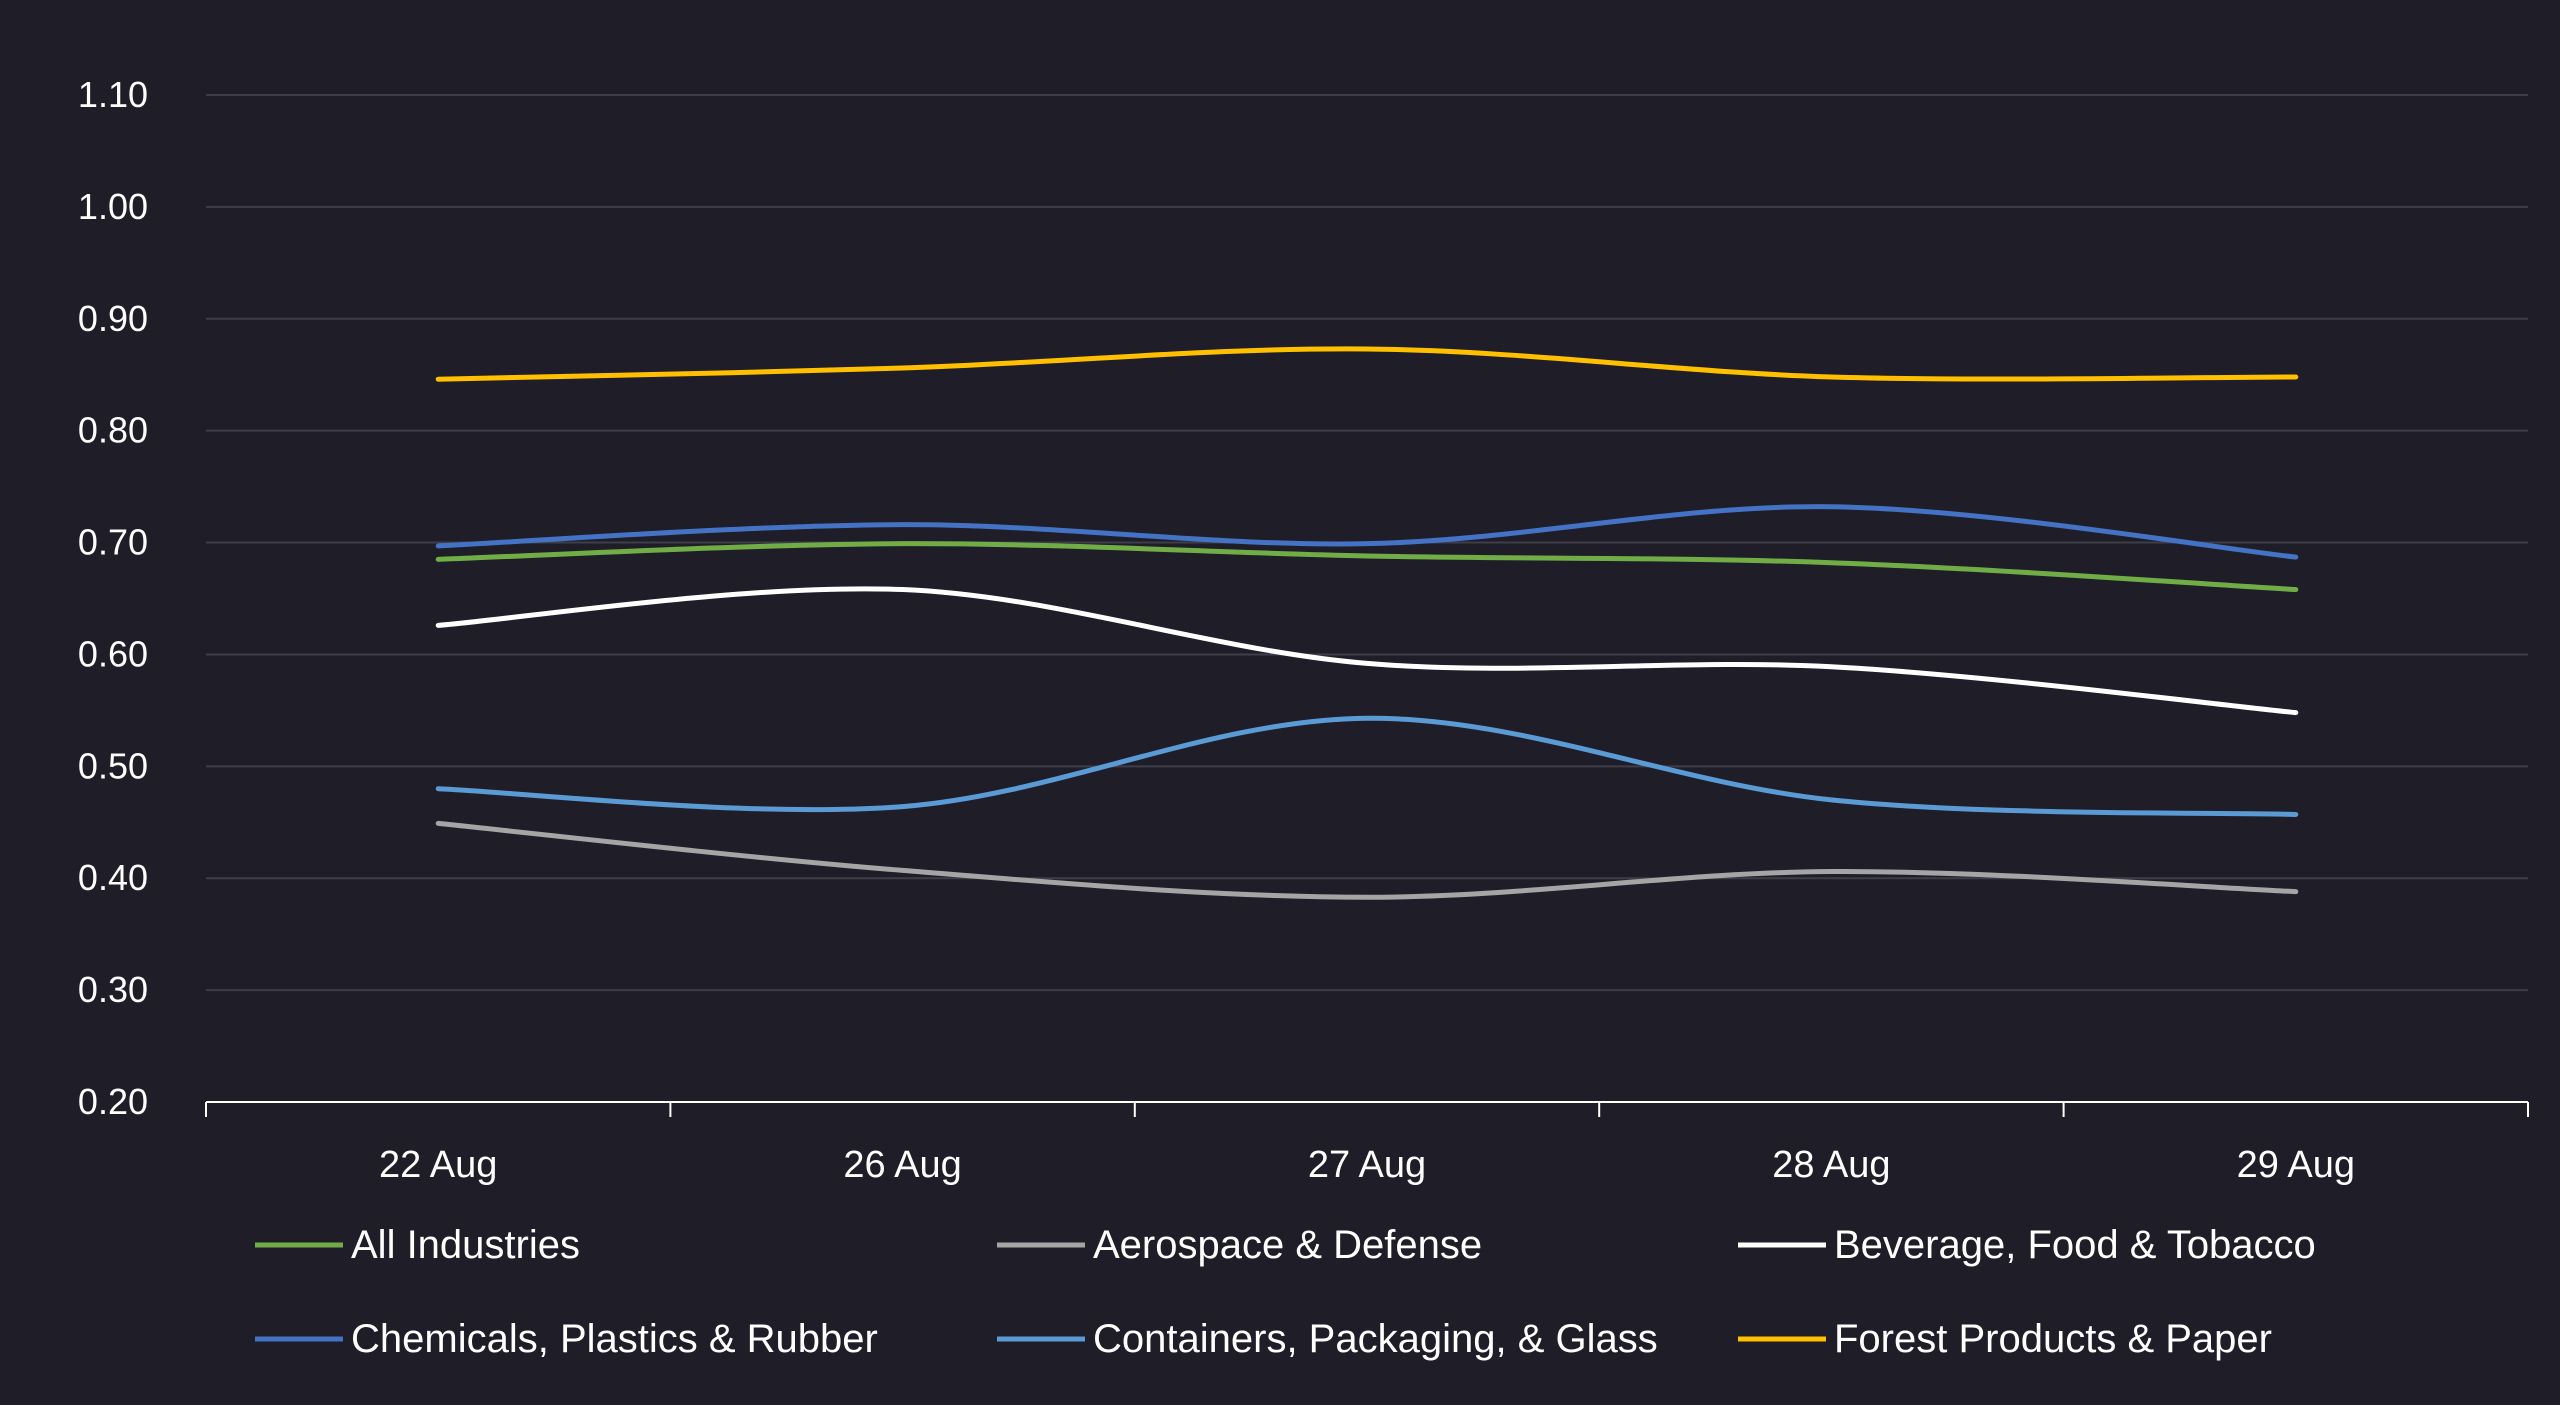 The image size is (2560, 1405). Describe the element at coordinates (1367, 1165) in the screenshot. I see `x-tick-label: 27 Aug` at that location.